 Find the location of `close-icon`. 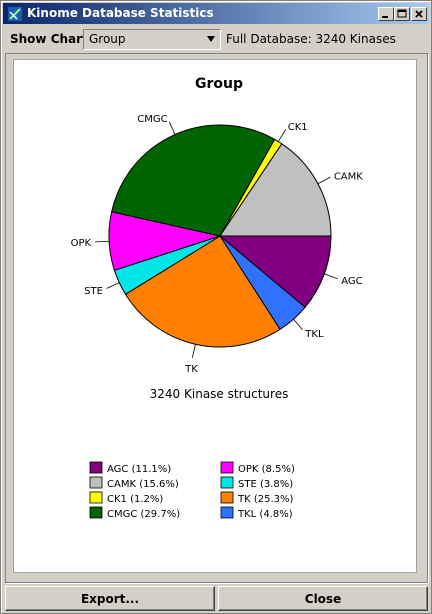

close-icon is located at coordinates (419, 14).